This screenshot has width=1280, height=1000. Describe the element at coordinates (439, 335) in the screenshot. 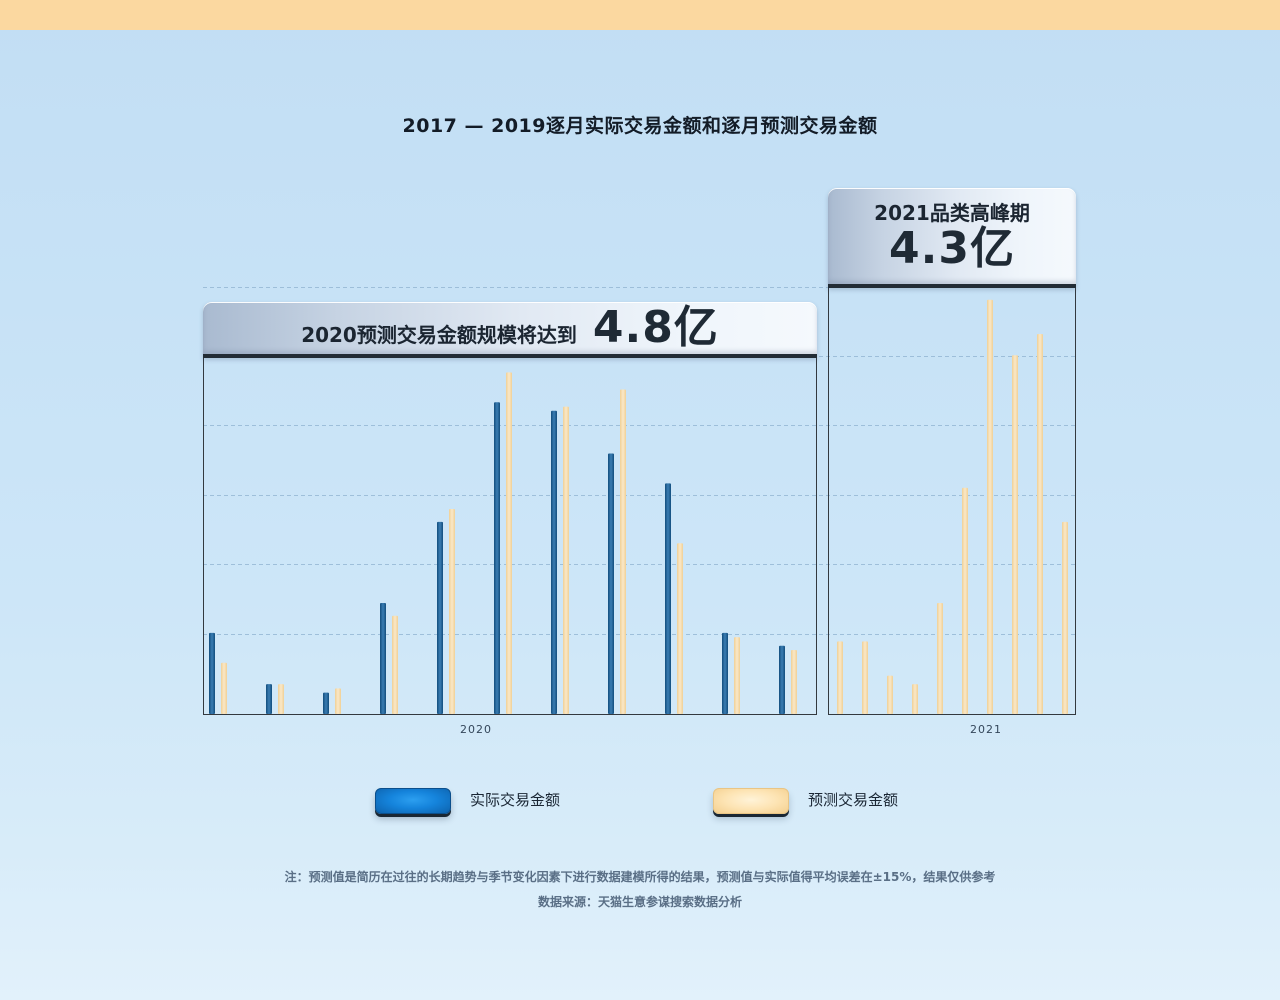

I see `panel-2020-callout-text: 2020预测交易金额规模将达到` at that location.